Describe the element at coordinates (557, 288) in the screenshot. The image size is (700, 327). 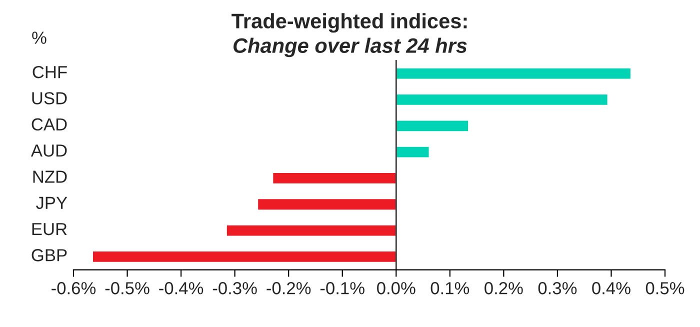
I see `x-tick-label: 0.3%` at that location.